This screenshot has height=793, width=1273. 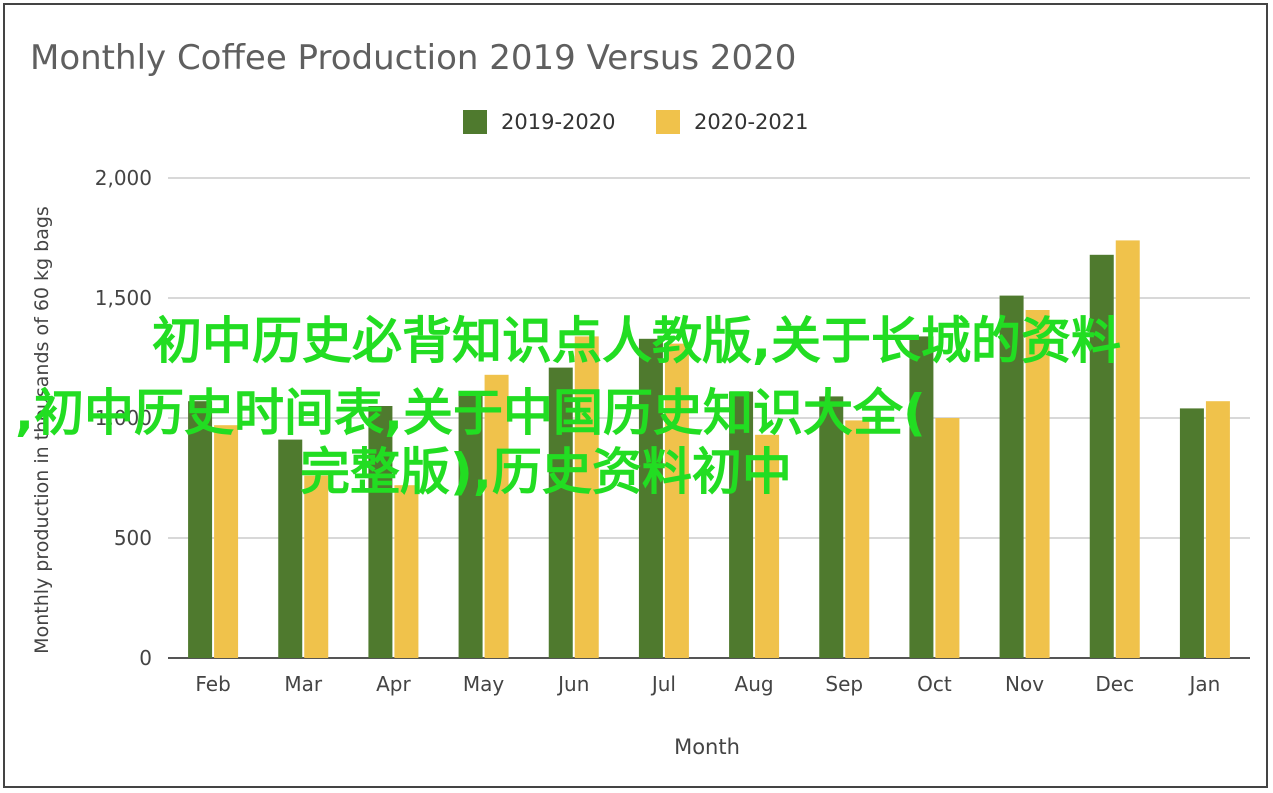 I want to click on legend-item-series-1: 2019-2020, so click(x=539, y=122).